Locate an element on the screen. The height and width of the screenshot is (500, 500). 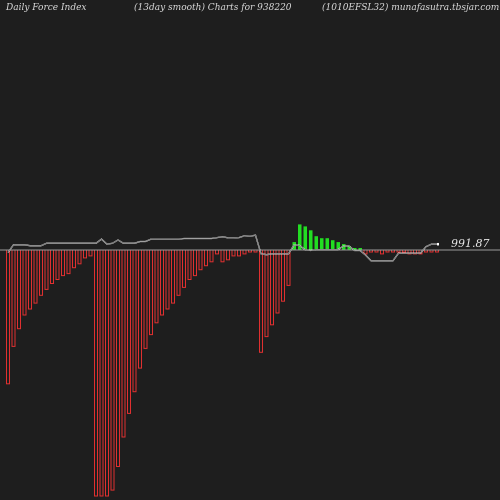
chart-title-middle: (13day smooth) Charts for 938220 is located at coordinates (213, 8).